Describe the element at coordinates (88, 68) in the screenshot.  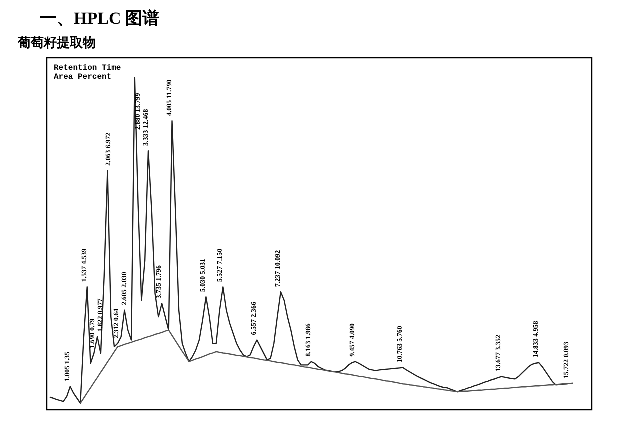
I see `text: Retention Time` at that location.